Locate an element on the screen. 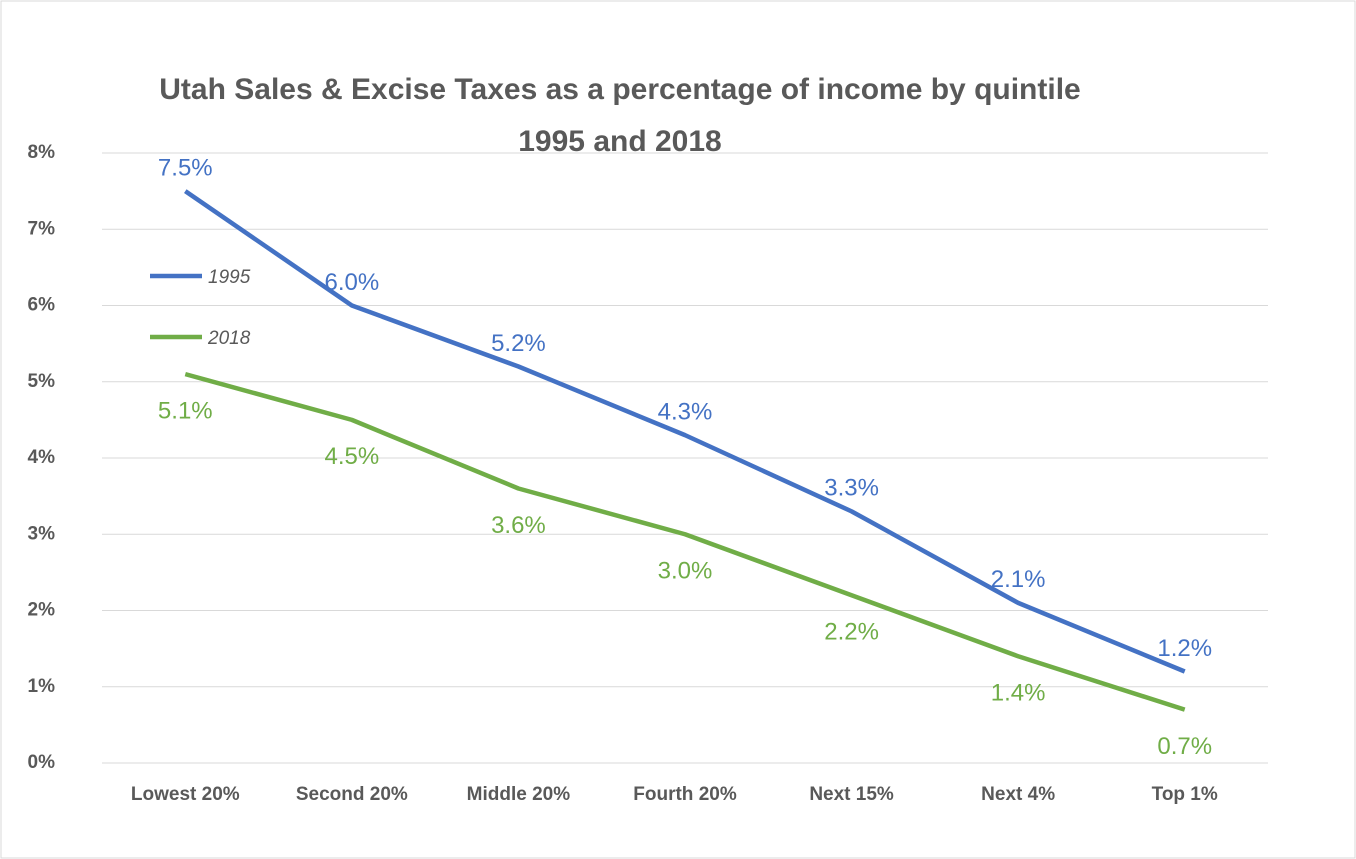 The image size is (1356, 859). y-tick-label: 5% is located at coordinates (42, 381).